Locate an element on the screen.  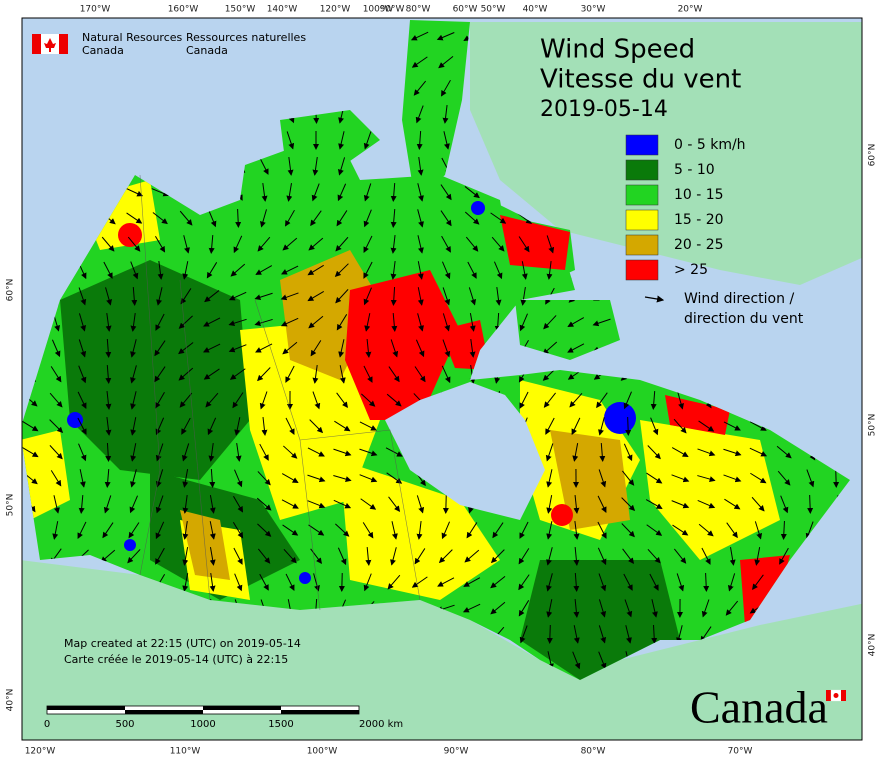
scale-labels: 0 500 1000 1500 2000 km is located at coordinates (223, 724).